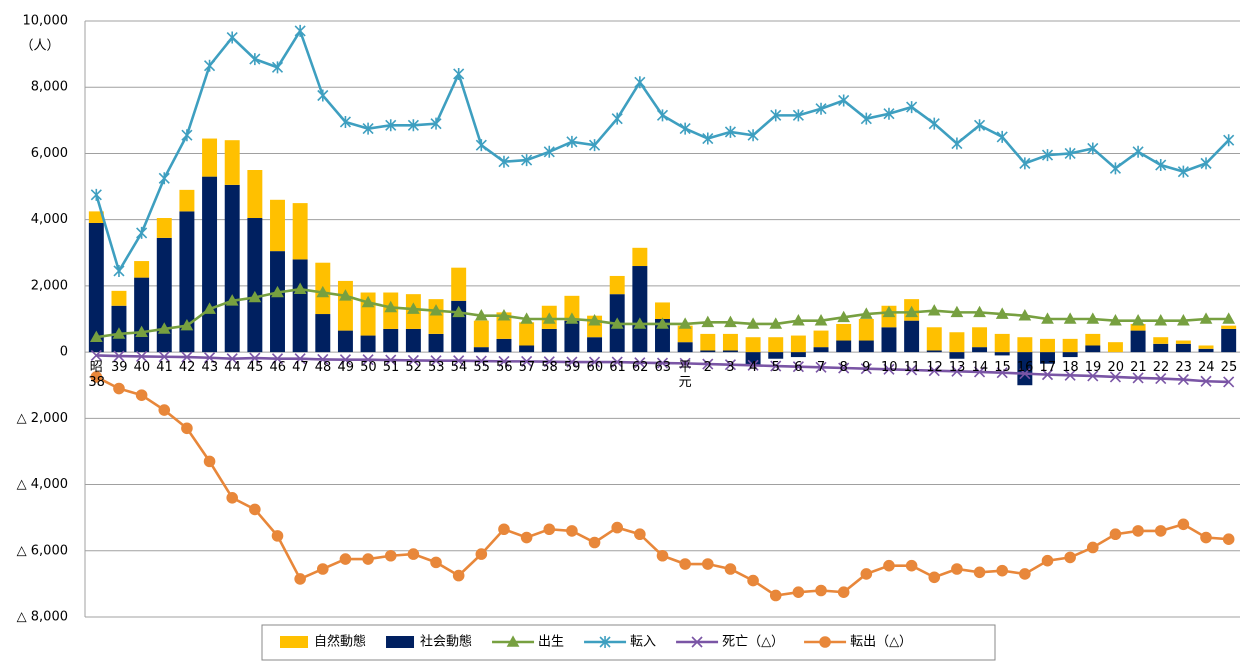 The width and height of the screenshot is (1244, 664). What do you see at coordinates (775, 368) in the screenshot?
I see `x-tick-label: 5` at bounding box center [775, 368].